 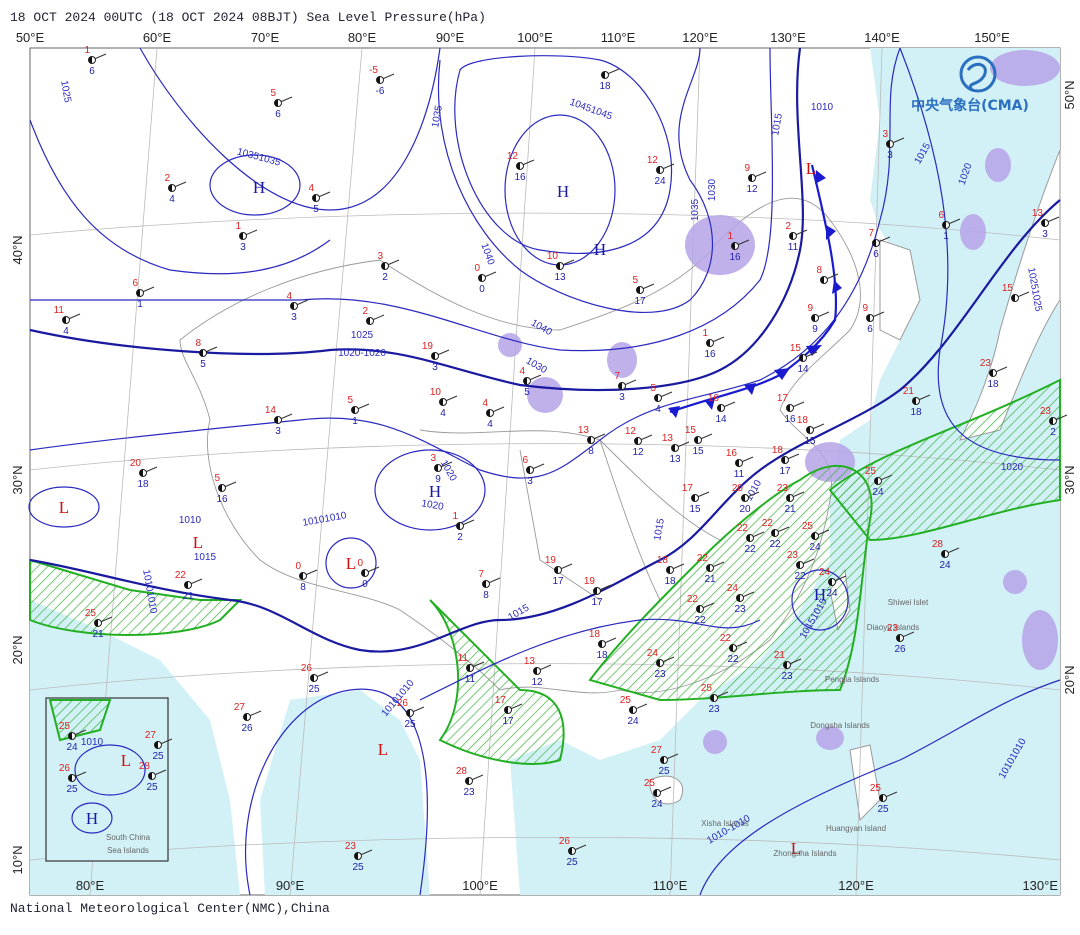 What do you see at coordinates (804, 853) in the screenshot?
I see `place-label: Zhongsha Islands` at bounding box center [804, 853].